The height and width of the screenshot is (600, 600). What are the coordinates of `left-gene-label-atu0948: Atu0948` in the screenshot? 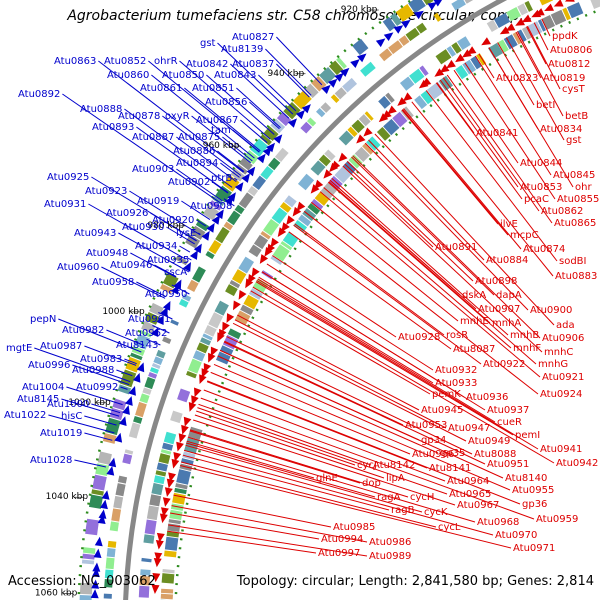 It's located at (107, 253).